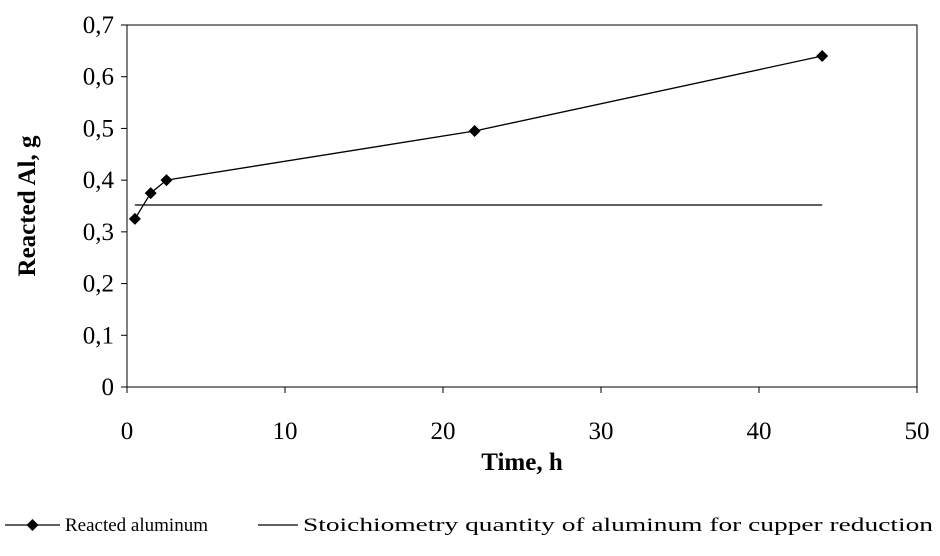  What do you see at coordinates (443, 431) in the screenshot?
I see `x-tick-label: 20` at bounding box center [443, 431].